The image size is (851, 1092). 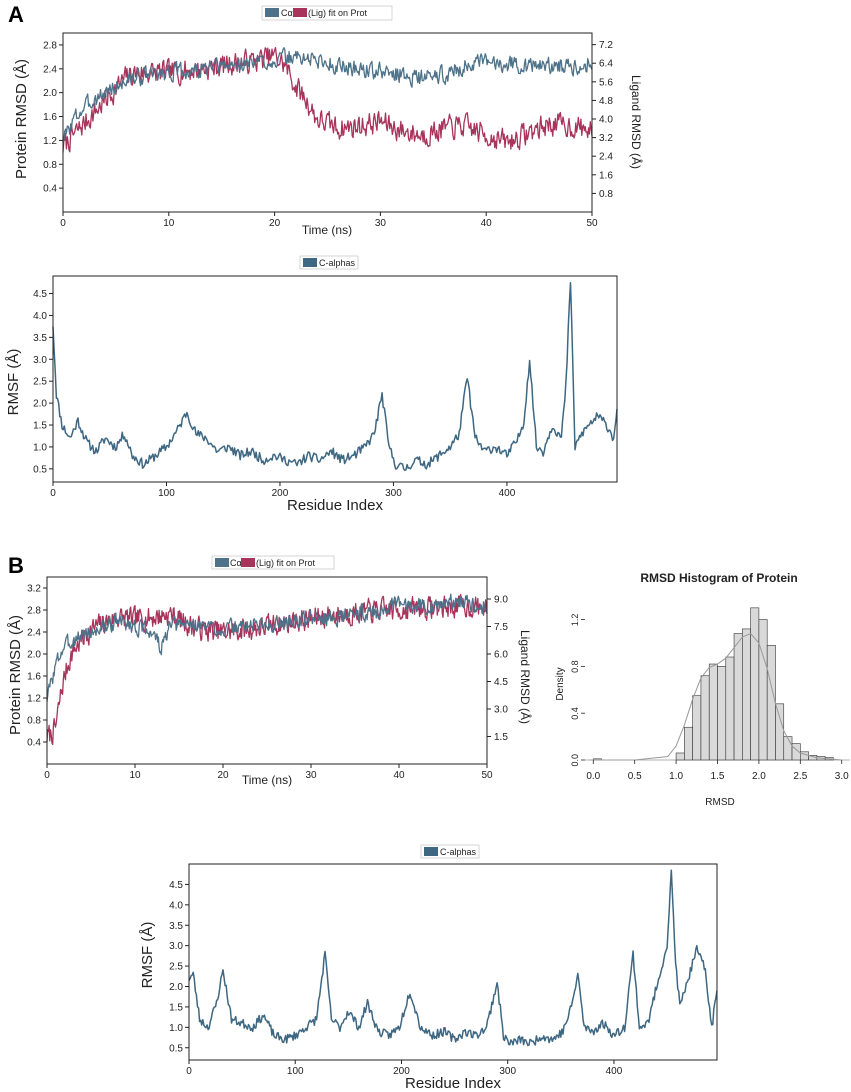 What do you see at coordinates (501, 737) in the screenshot?
I see `y2-tick-label: 1.5` at bounding box center [501, 737].